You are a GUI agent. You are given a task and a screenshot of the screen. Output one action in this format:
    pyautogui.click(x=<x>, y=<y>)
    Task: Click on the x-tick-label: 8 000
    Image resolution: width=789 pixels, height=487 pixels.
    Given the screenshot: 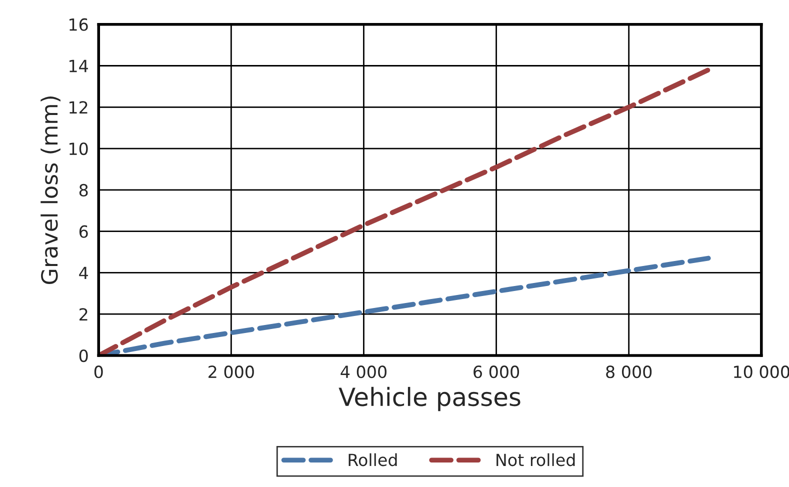 What is the action you would take?
    pyautogui.click(x=629, y=372)
    